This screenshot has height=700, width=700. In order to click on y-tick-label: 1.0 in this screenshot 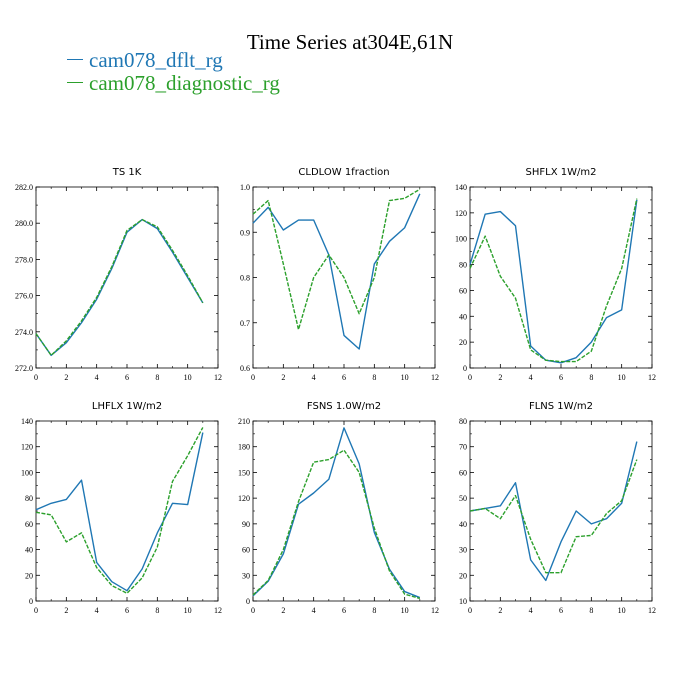, I will do `click(245, 187)`.